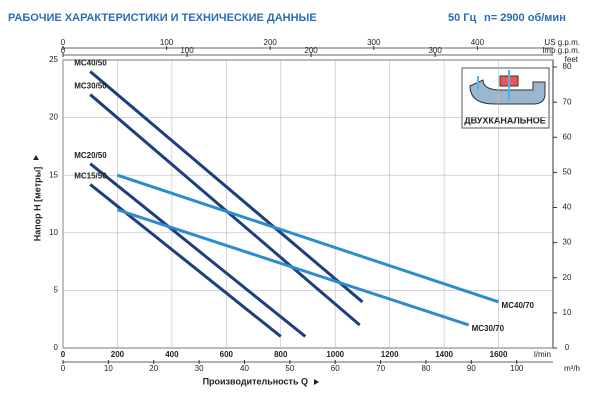  Describe the element at coordinates (380, 368) in the screenshot. I see `extra-axis-tick-label: 70` at that location.